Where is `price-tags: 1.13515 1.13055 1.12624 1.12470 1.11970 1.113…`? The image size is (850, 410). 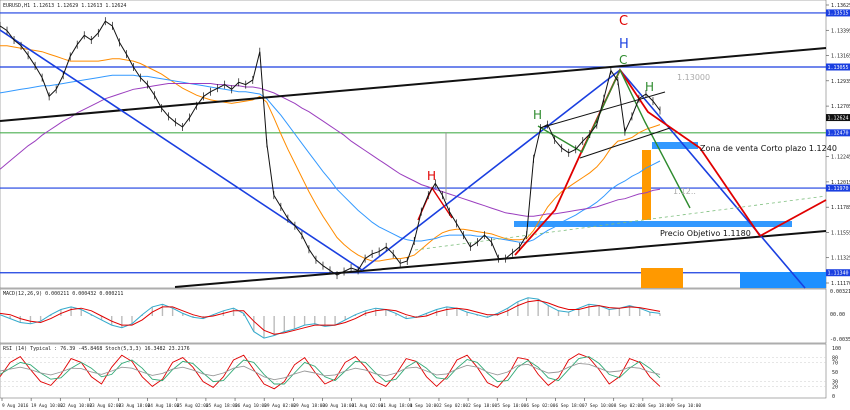 price-tags: 1.13515 1.13055 1.12624 1.12470 1.11970 1.113… is located at coordinates (838, 143).